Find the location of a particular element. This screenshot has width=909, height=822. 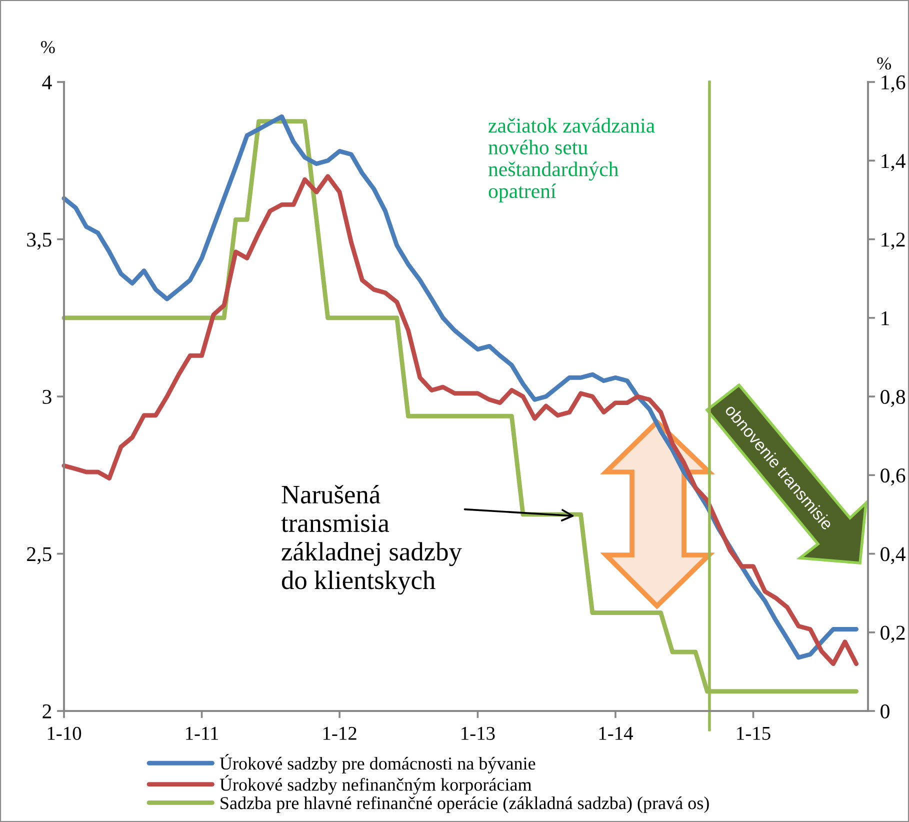

y-tick-label: 3,5 is located at coordinates (39, 241).